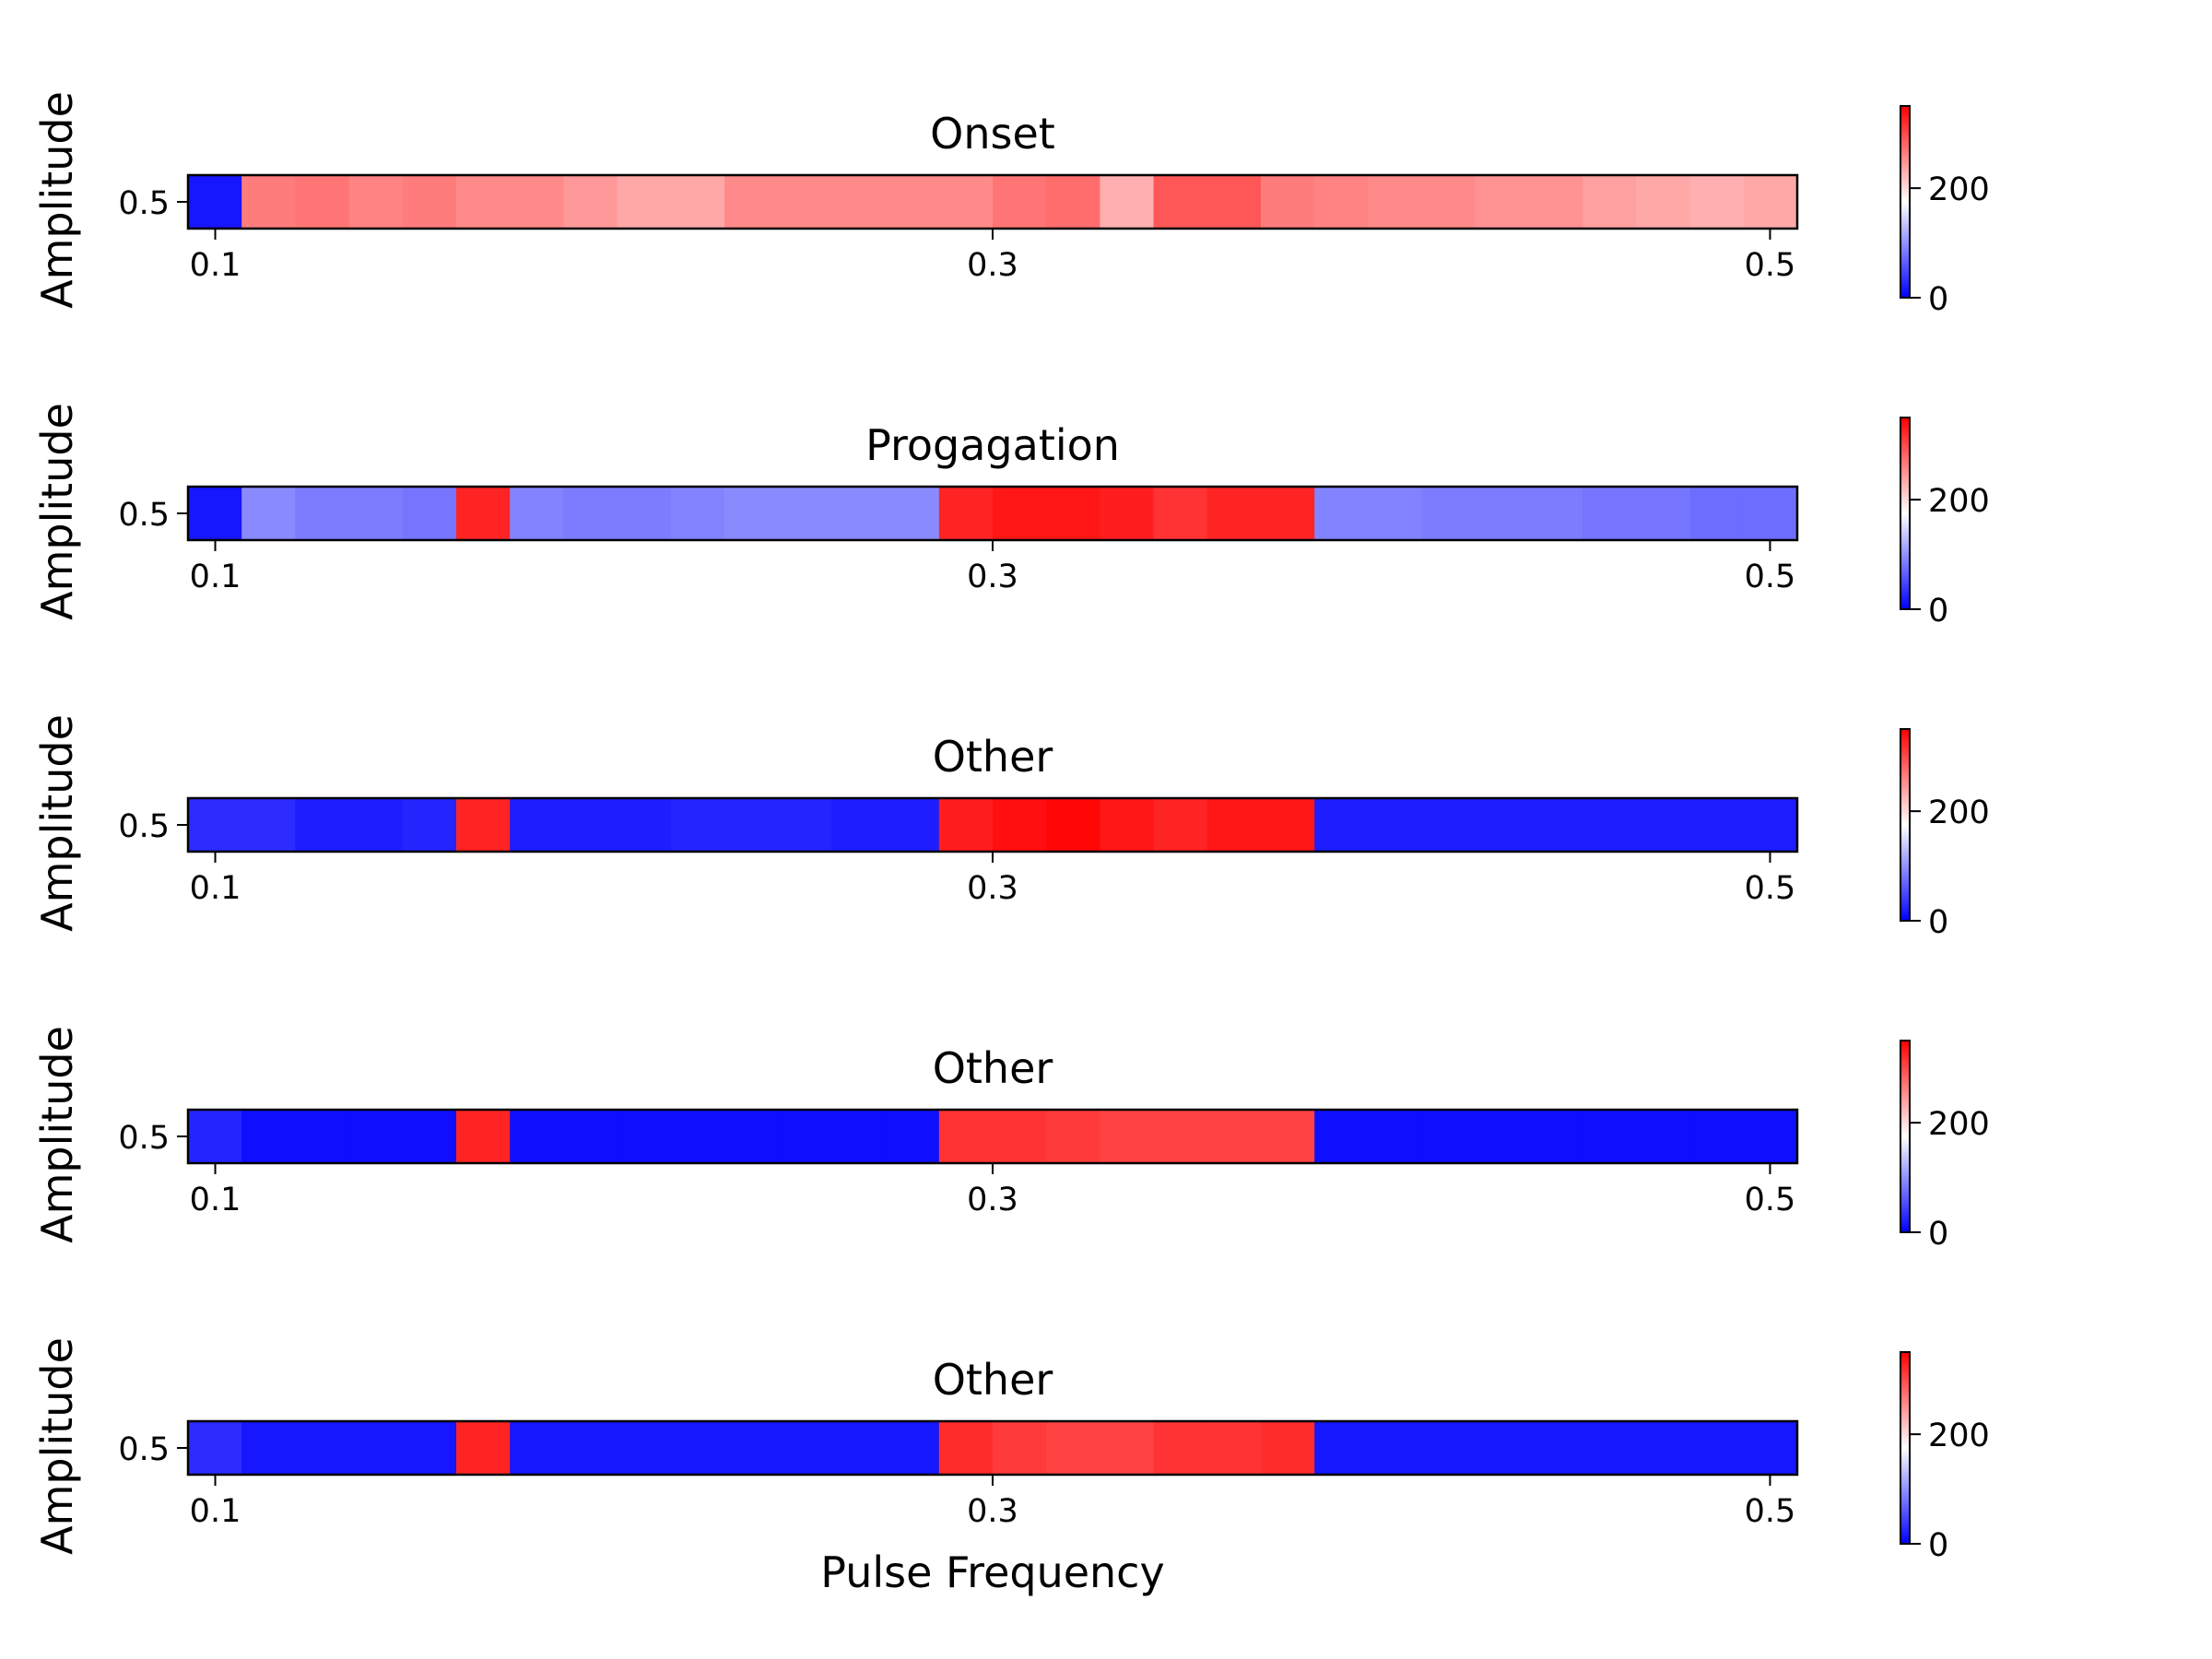 Image resolution: width=2212 pixels, height=1659 pixels. Describe the element at coordinates (215, 888) in the screenshot. I see `x-tick-label: 0.1` at that location.